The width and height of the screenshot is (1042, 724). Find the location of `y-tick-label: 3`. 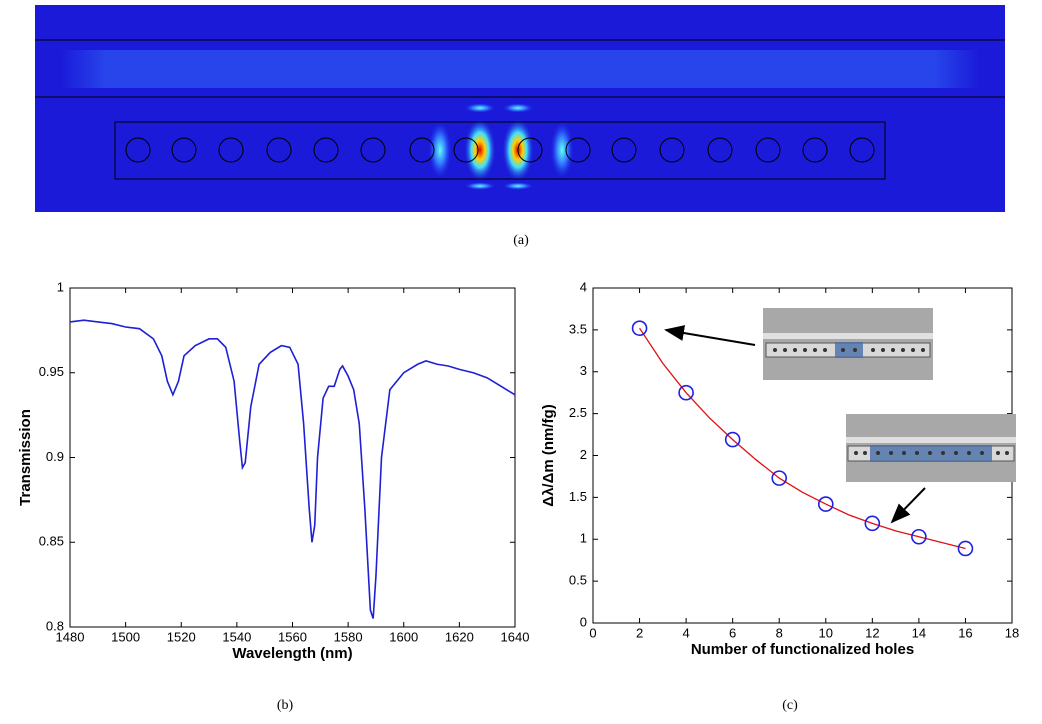

y-tick-label: 3 is located at coordinates (583, 370).